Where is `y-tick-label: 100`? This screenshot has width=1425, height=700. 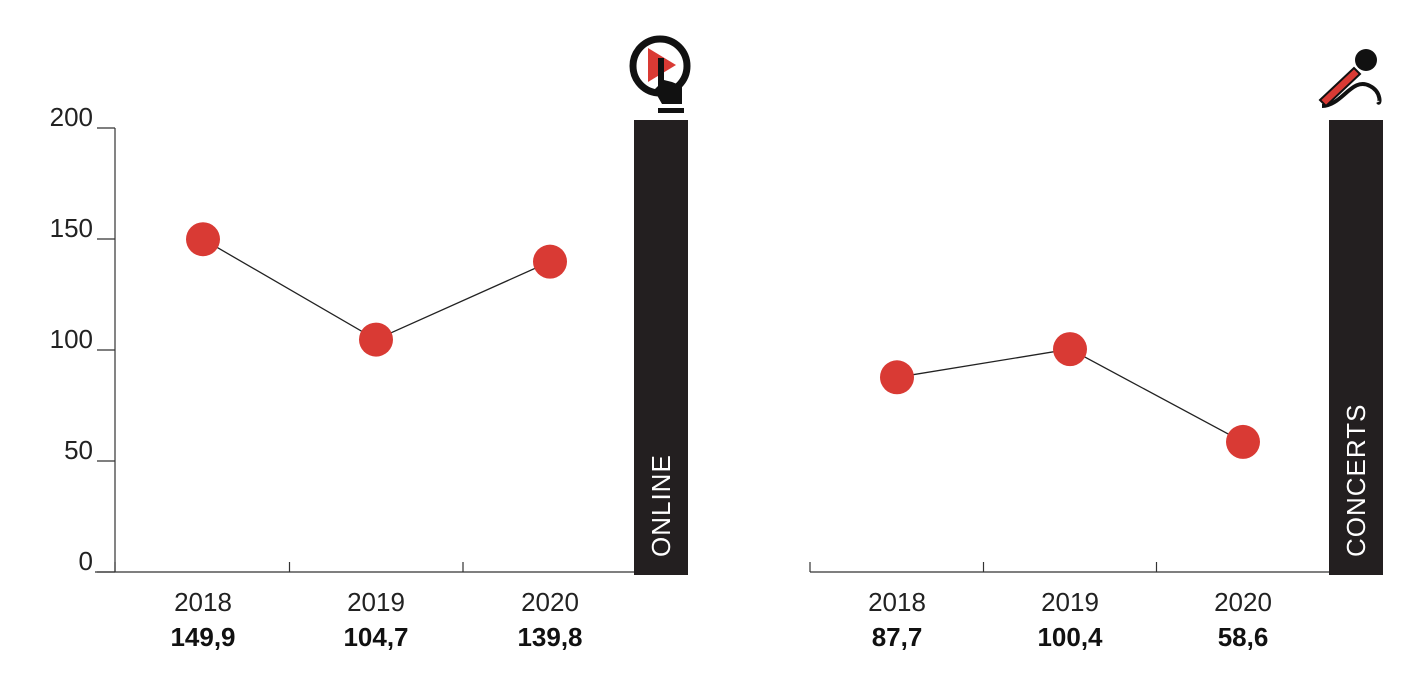 y-tick-label: 100 is located at coordinates (71, 339).